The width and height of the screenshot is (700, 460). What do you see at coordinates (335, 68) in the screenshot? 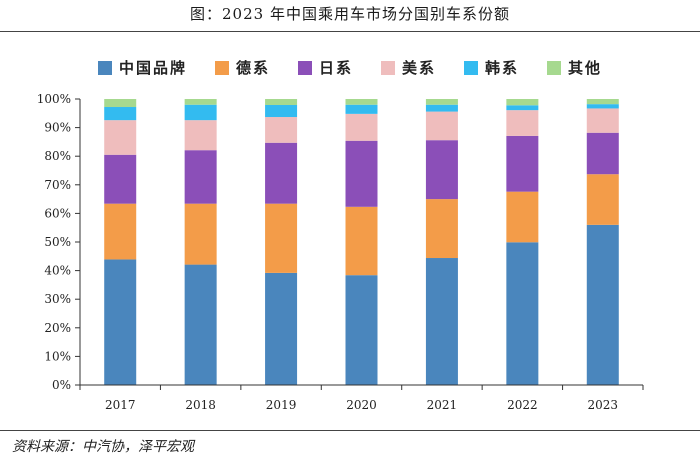
I see `legend-label-japanese: 日系` at bounding box center [335, 68].